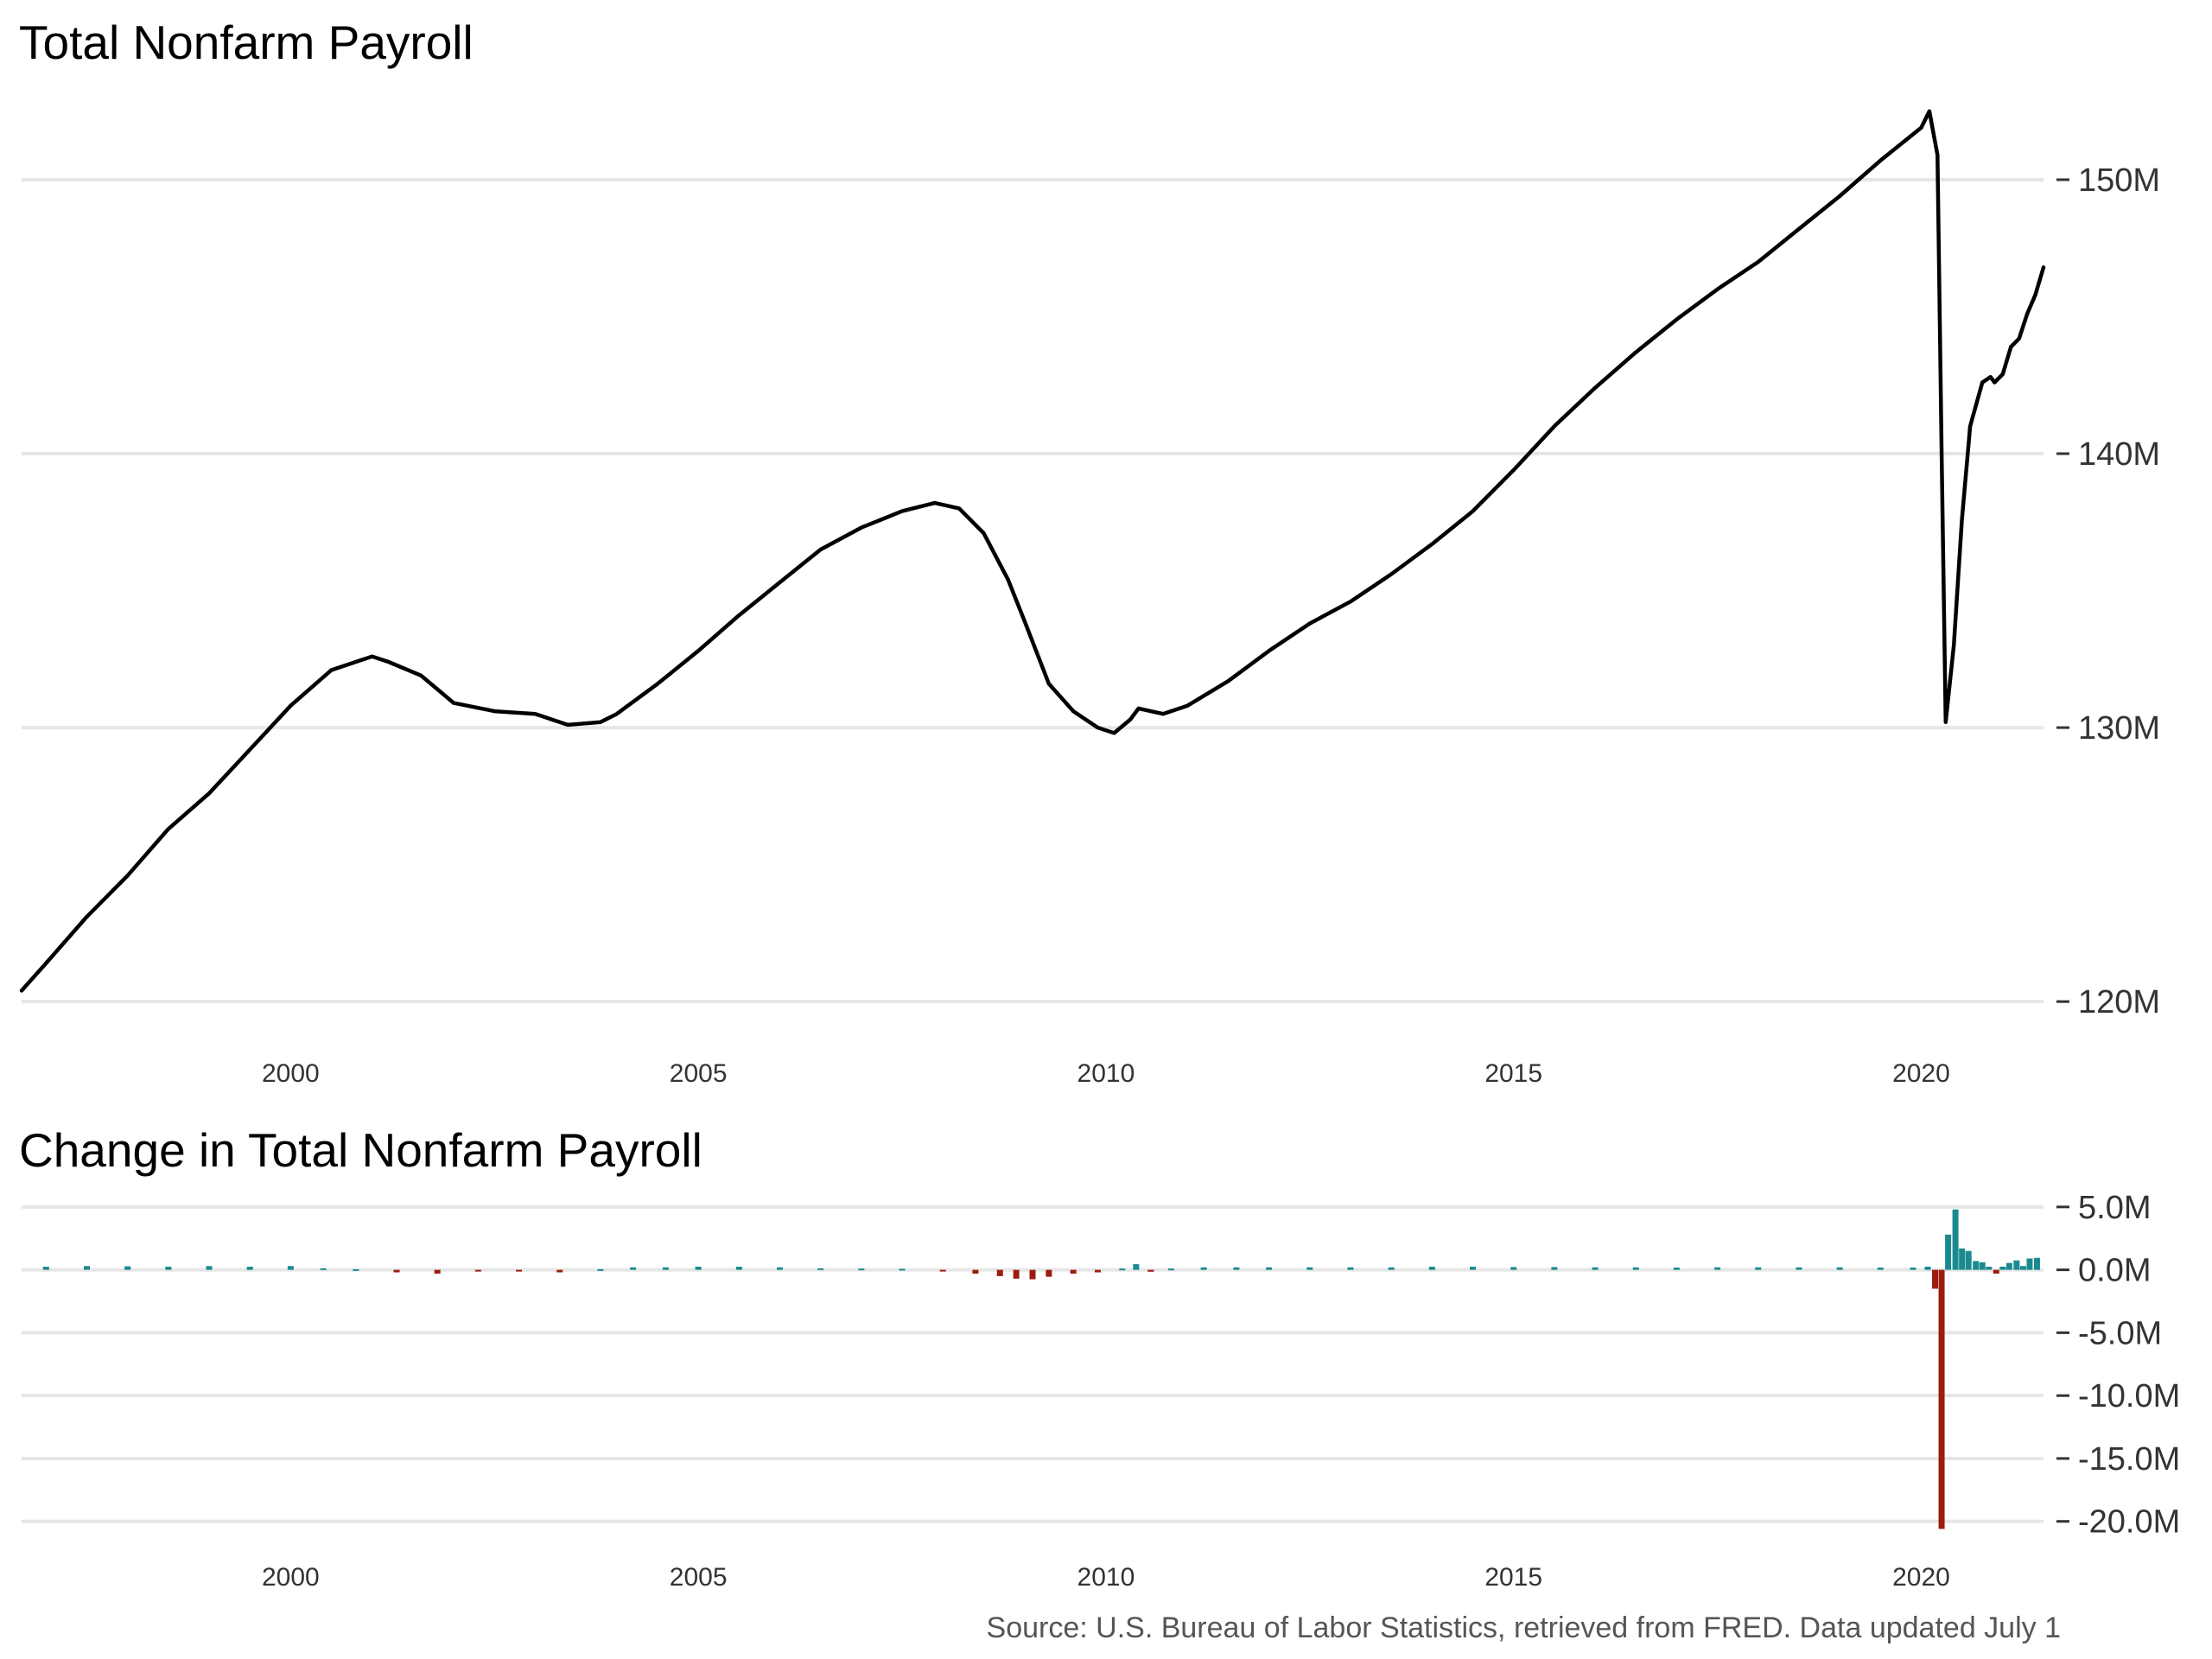 The image size is (2212, 1659). I want to click on top-y-tick-label: 120M, so click(2119, 1002).